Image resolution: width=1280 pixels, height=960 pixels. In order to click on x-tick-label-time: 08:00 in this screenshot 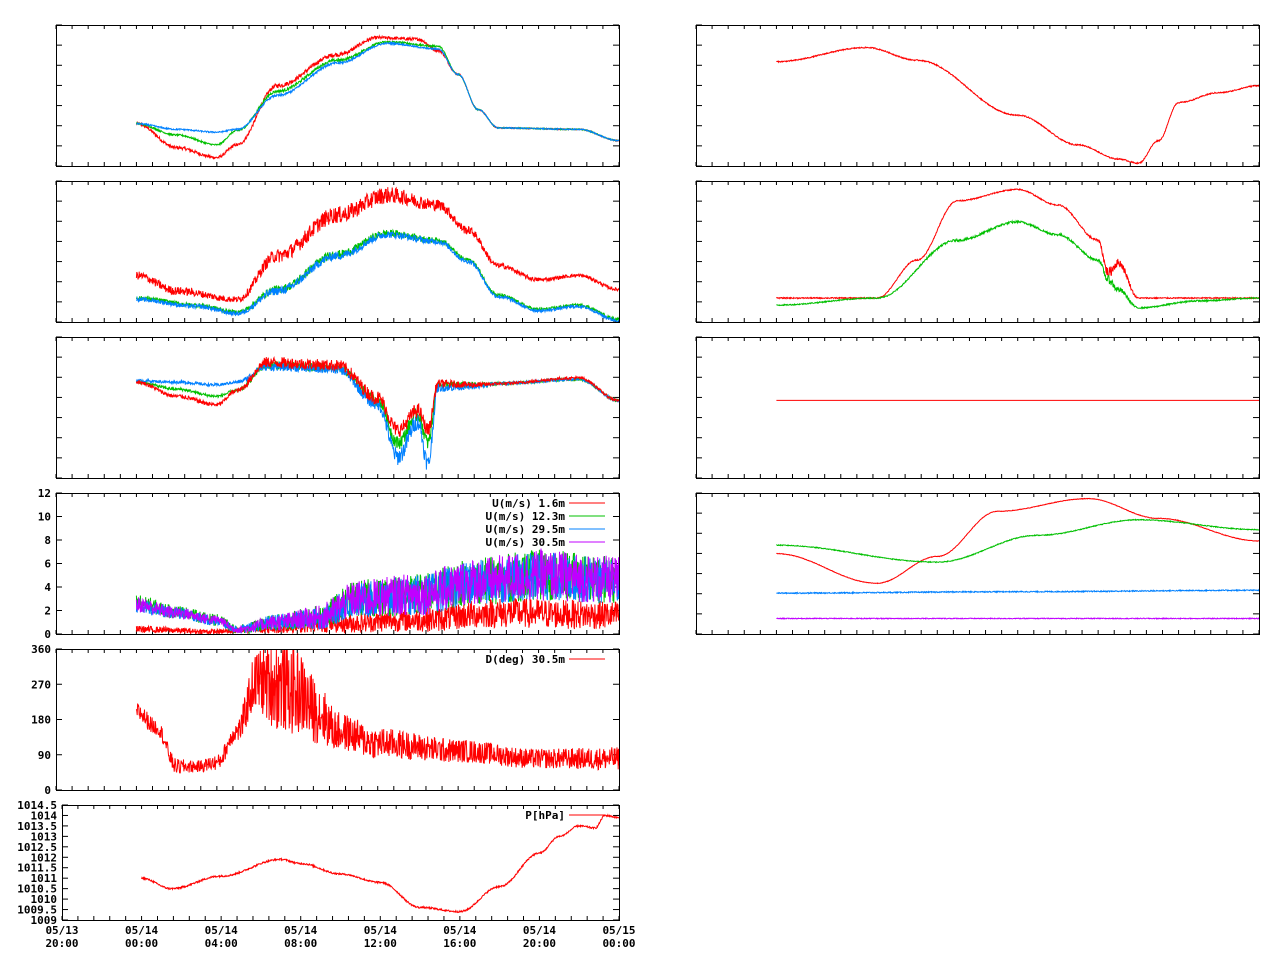, I will do `click(300, 943)`.